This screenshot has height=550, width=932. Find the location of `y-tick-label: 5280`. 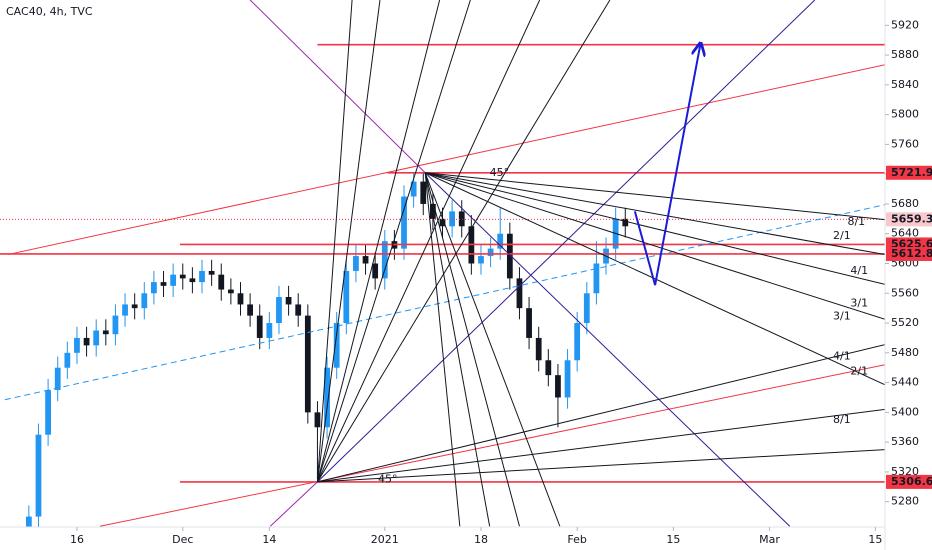

y-tick-label: 5280 is located at coordinates (905, 501).